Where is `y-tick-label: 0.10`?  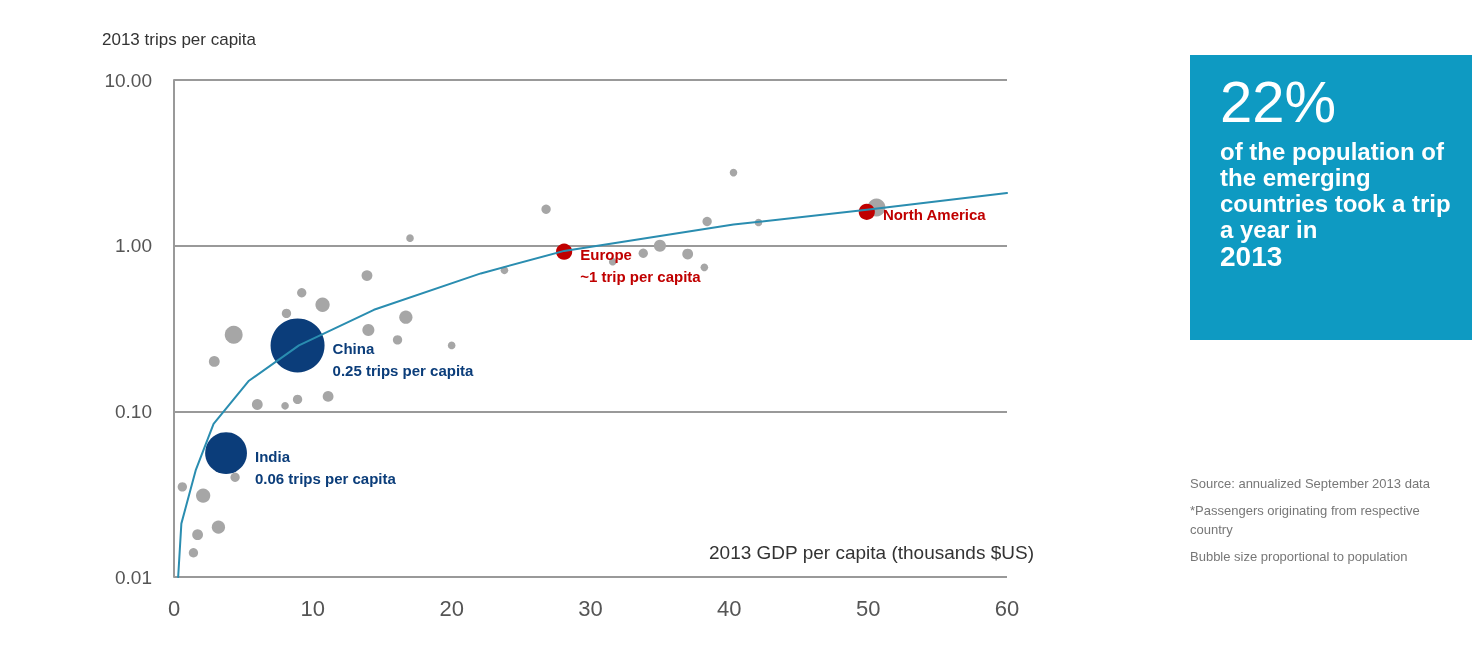
y-tick-label: 0.10 is located at coordinates (133, 411).